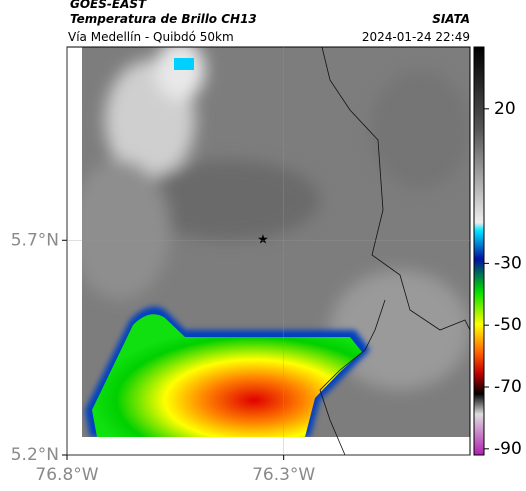 The image size is (526, 491). What do you see at coordinates (283, 475) in the screenshot?
I see `lon-tick-label: 76.3°W` at bounding box center [283, 475].